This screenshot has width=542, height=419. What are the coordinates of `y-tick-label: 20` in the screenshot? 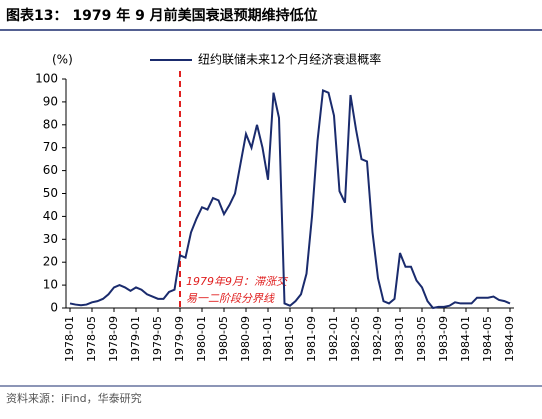 It's located at (50, 262).